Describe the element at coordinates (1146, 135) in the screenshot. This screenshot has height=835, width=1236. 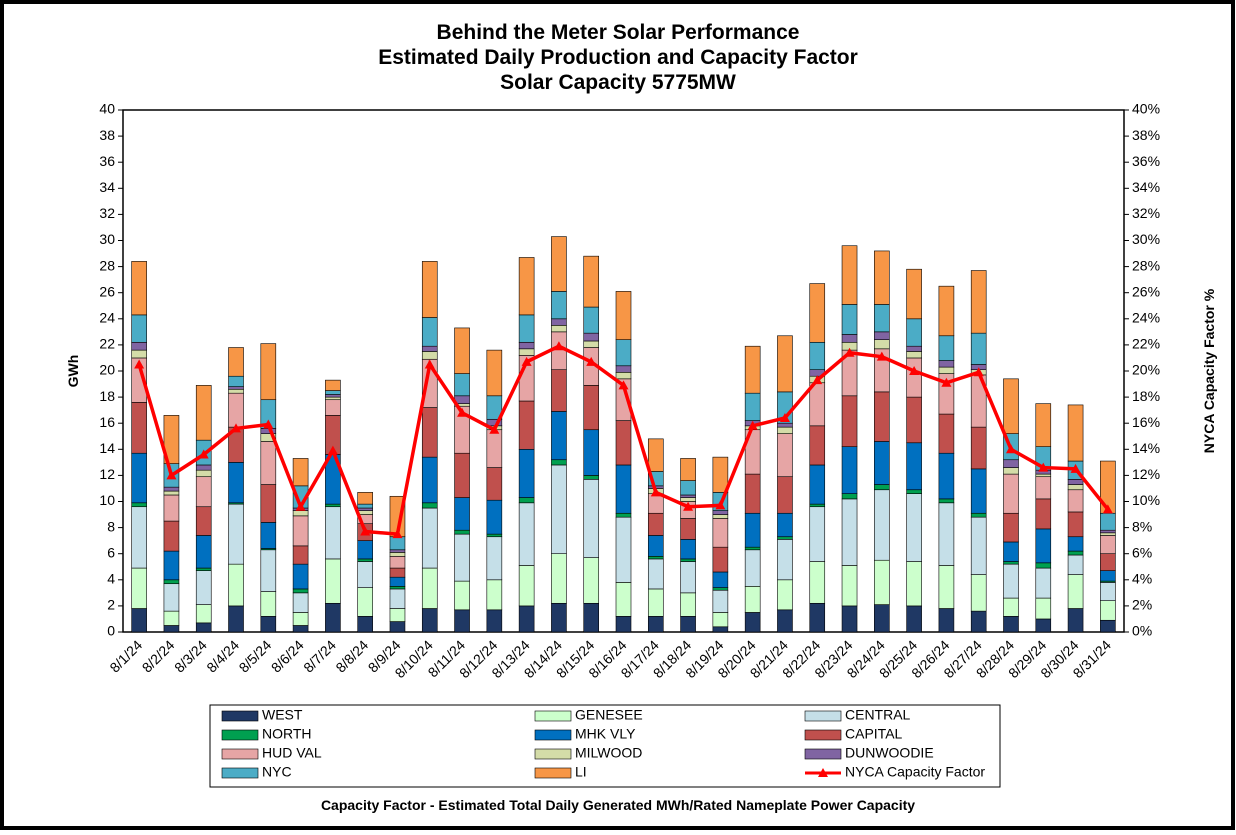
I see `y2-tick-label: 38%` at that location.